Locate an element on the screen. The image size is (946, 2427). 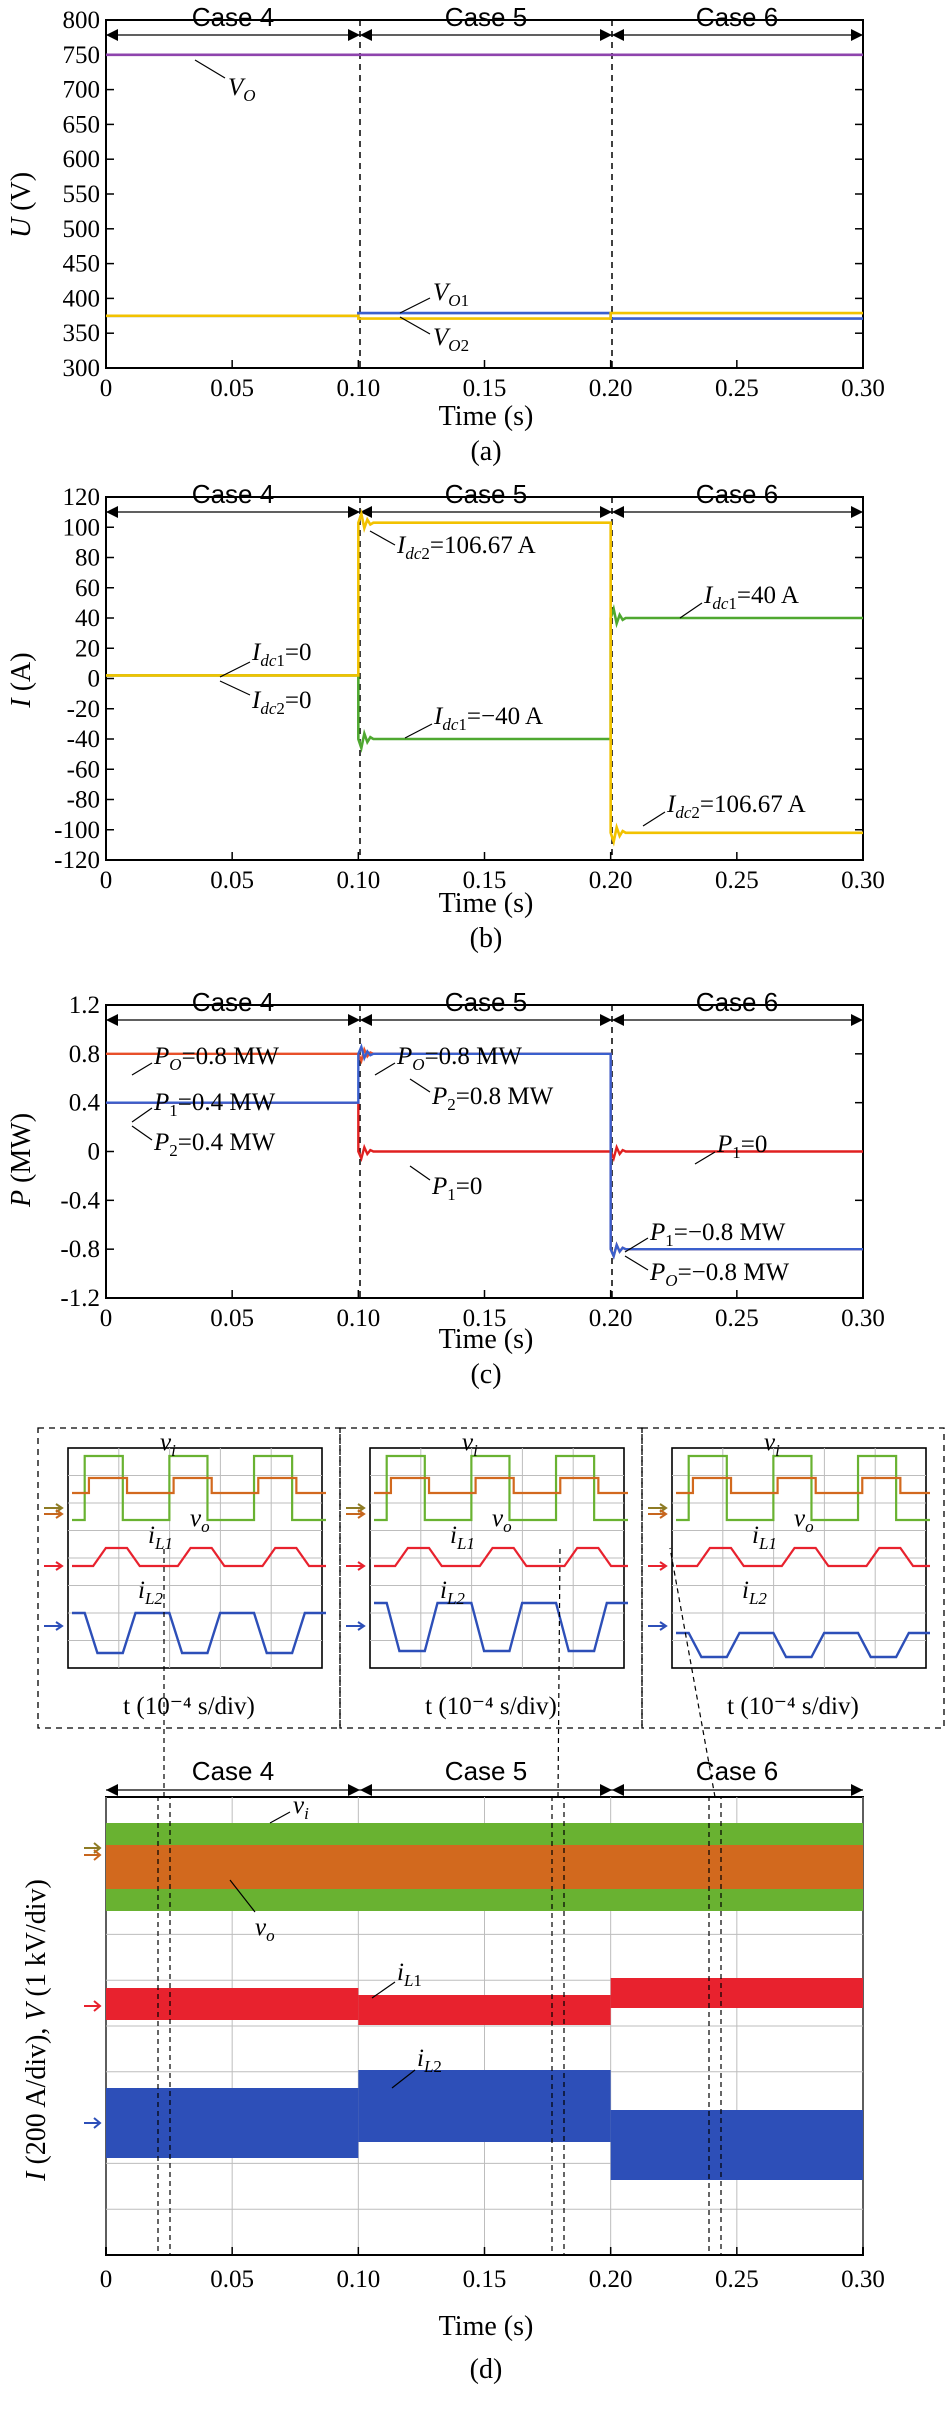
zoom-window-case4 is located at coordinates (164, 2026).